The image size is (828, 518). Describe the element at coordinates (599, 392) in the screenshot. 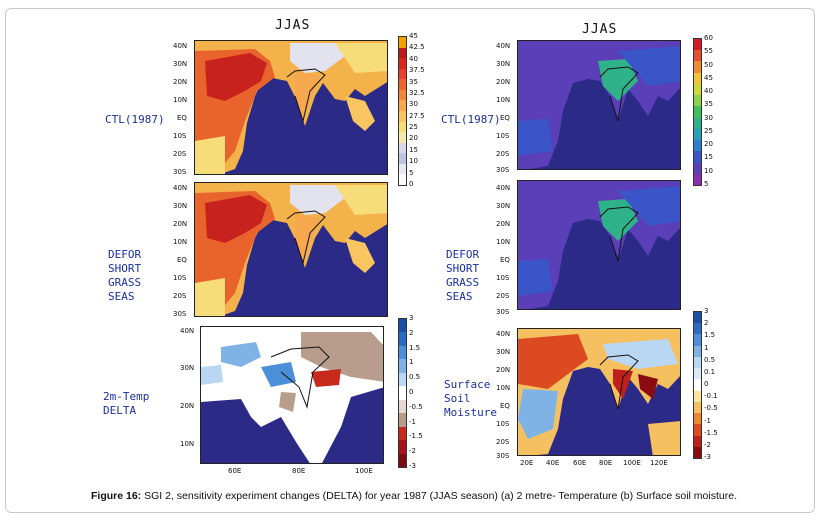

I see `map-soil-moisture-delta` at that location.